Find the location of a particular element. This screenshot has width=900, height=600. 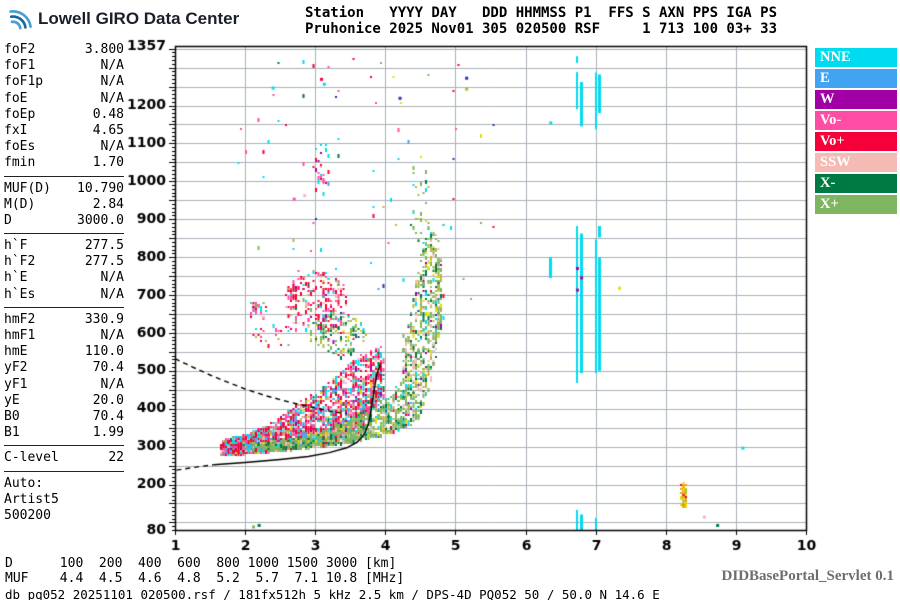

legend-label: W is located at coordinates (827, 99).